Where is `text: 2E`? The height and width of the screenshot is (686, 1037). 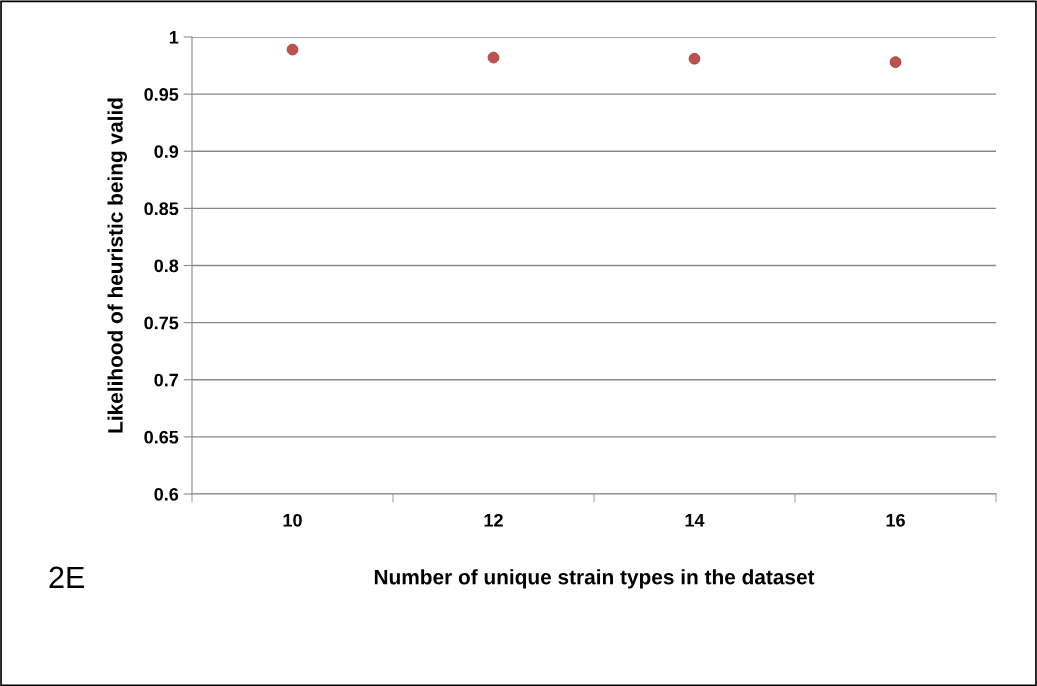
text: 2E is located at coordinates (67, 577).